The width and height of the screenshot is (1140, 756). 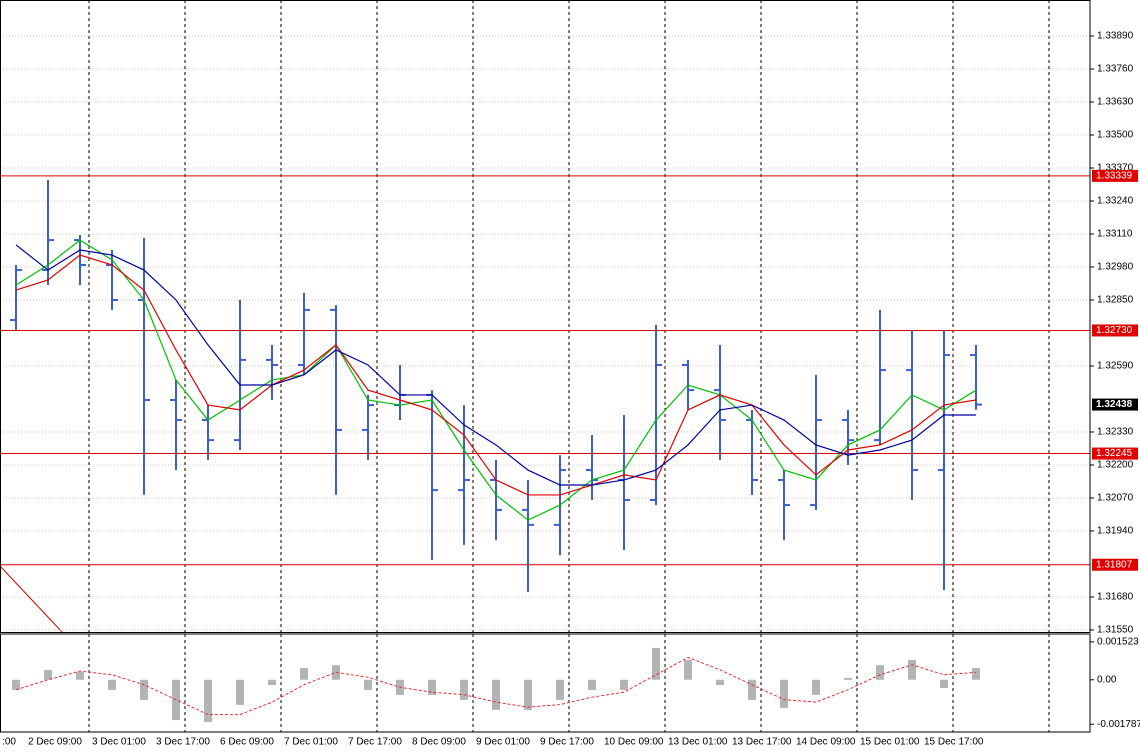 What do you see at coordinates (1115, 234) in the screenshot?
I see `y-tick-label: 1.33110` at bounding box center [1115, 234].